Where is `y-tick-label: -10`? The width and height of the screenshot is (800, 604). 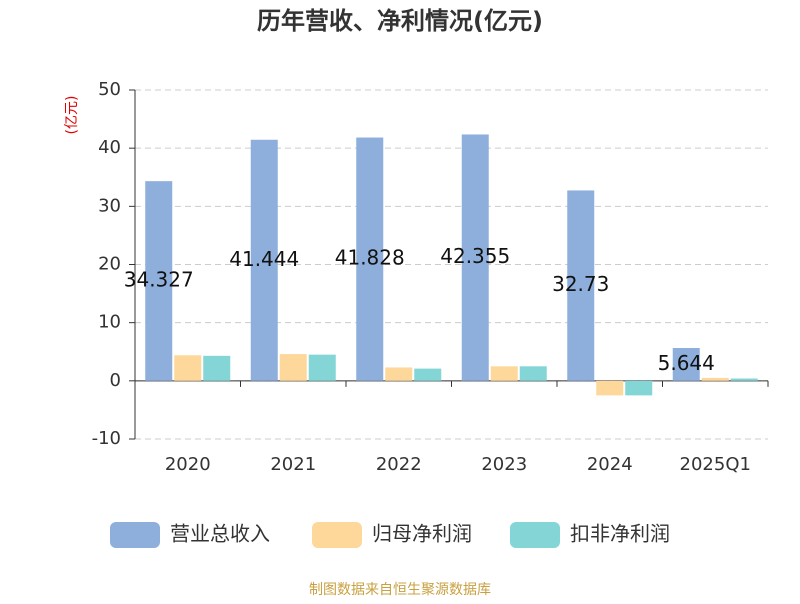 y-tick-label: -10 is located at coordinates (106, 438).